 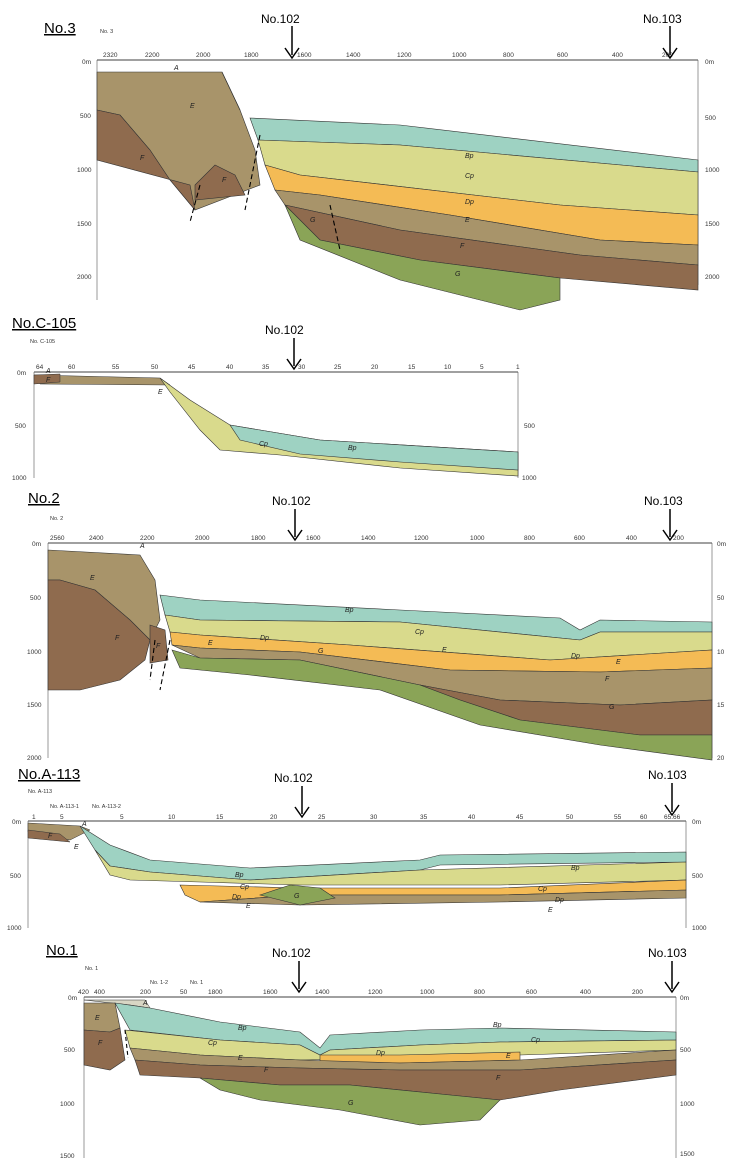 I want to click on depth-tick: 50, so click(x=721, y=598).